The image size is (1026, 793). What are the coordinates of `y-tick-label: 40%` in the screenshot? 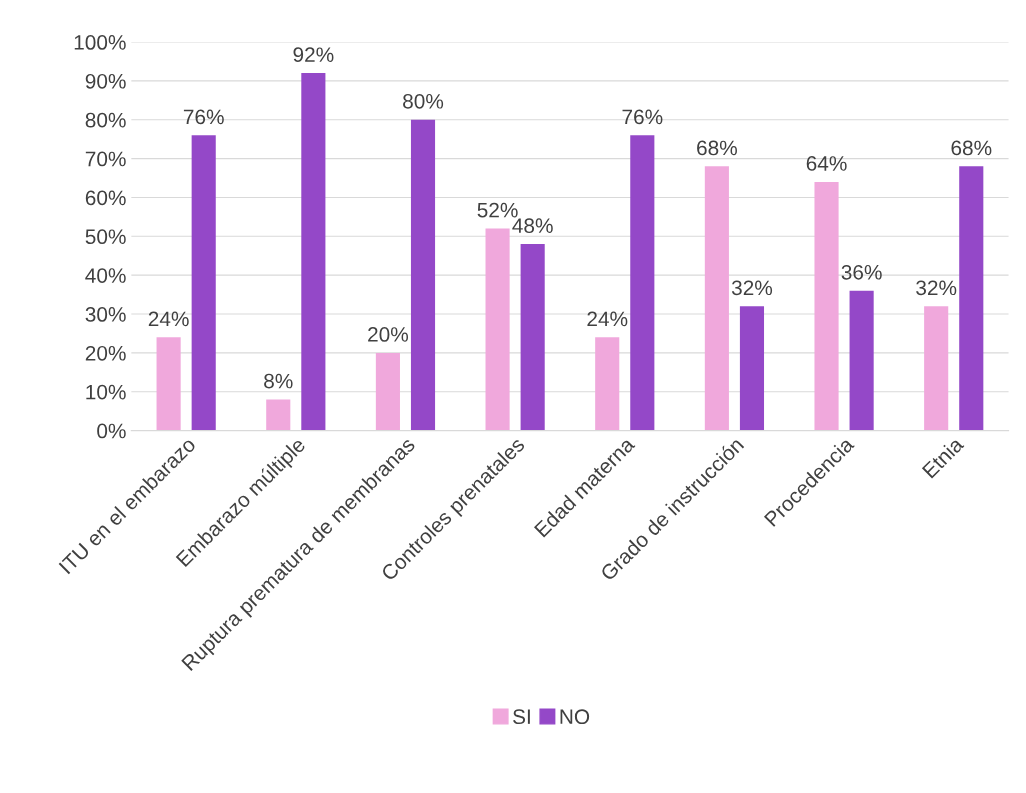 It's located at (105, 275).